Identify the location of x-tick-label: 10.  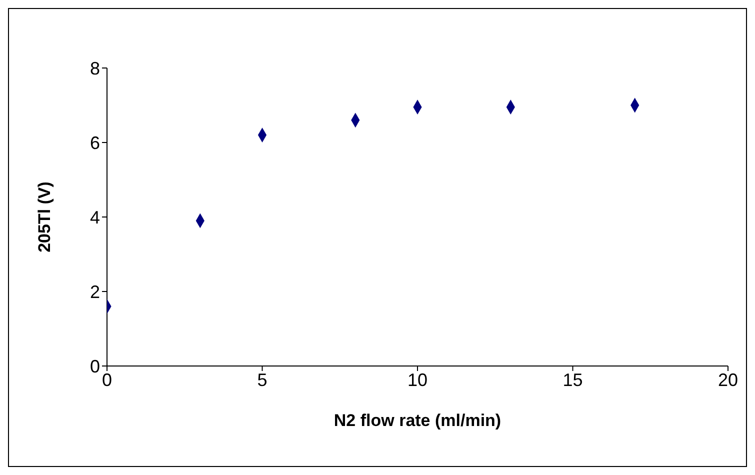
(417, 380).